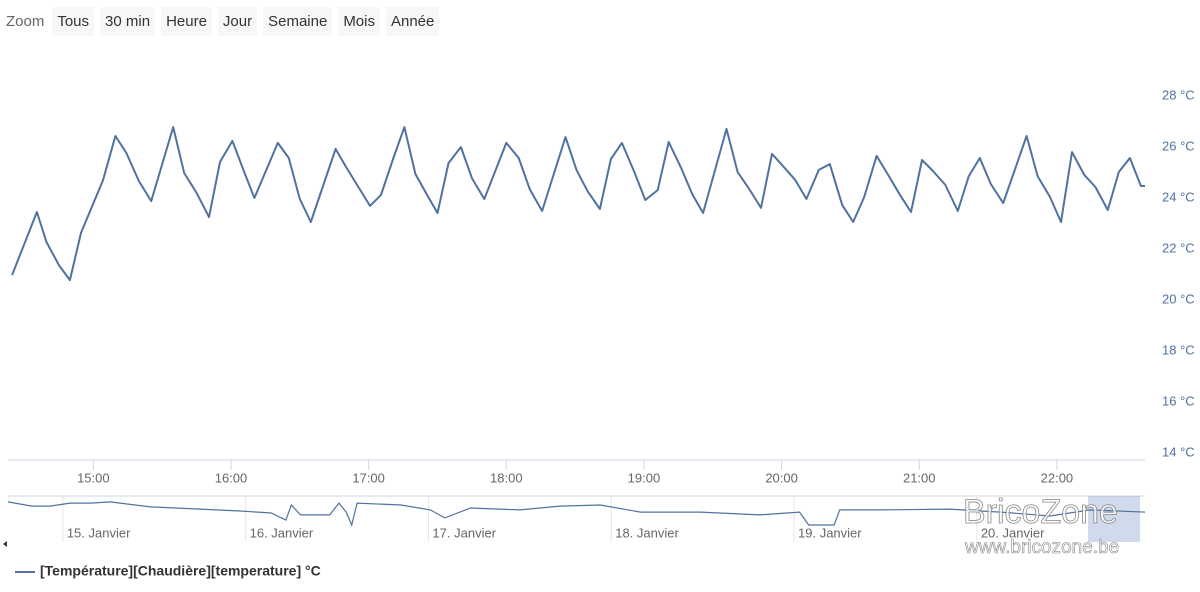  Describe the element at coordinates (1178, 145) in the screenshot. I see `y-tick-label: 26 °C` at that location.